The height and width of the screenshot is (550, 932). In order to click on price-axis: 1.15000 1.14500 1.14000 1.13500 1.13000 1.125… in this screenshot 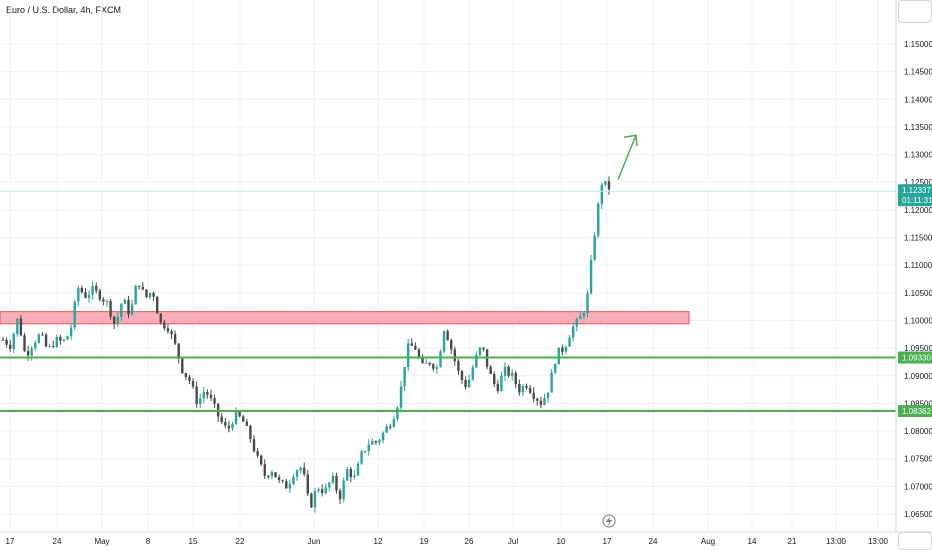, I will do `click(918, 279)`.